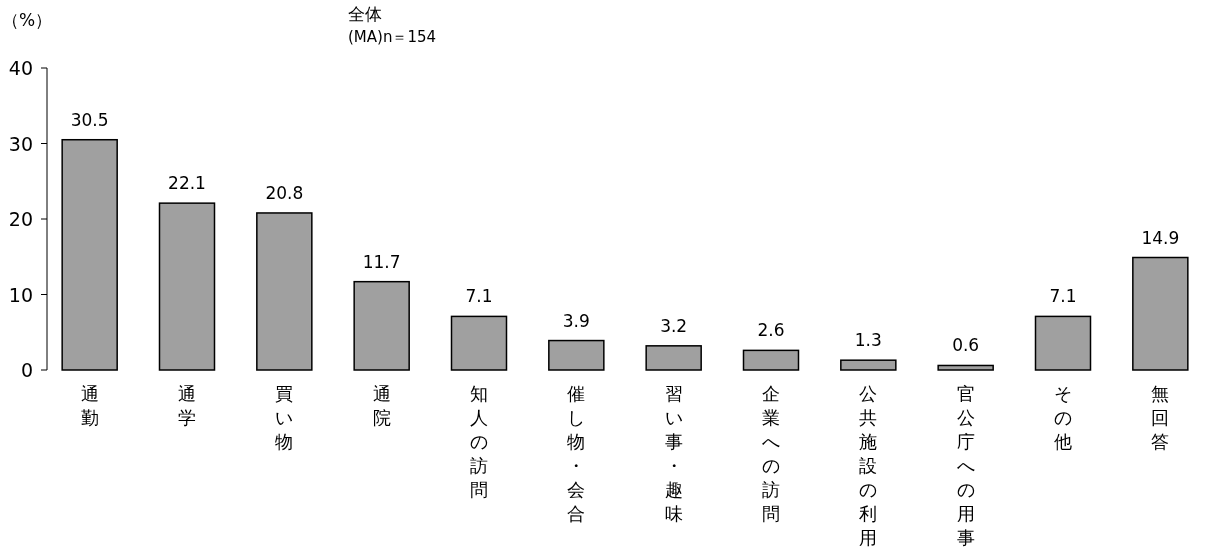 This screenshot has height=560, width=1208. I want to click on data-label: 30.5, so click(89, 119).